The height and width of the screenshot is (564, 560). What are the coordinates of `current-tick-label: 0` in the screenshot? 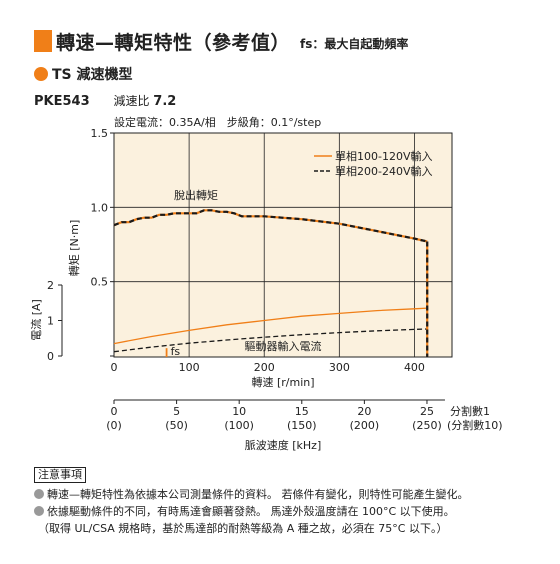 It's located at (50, 356).